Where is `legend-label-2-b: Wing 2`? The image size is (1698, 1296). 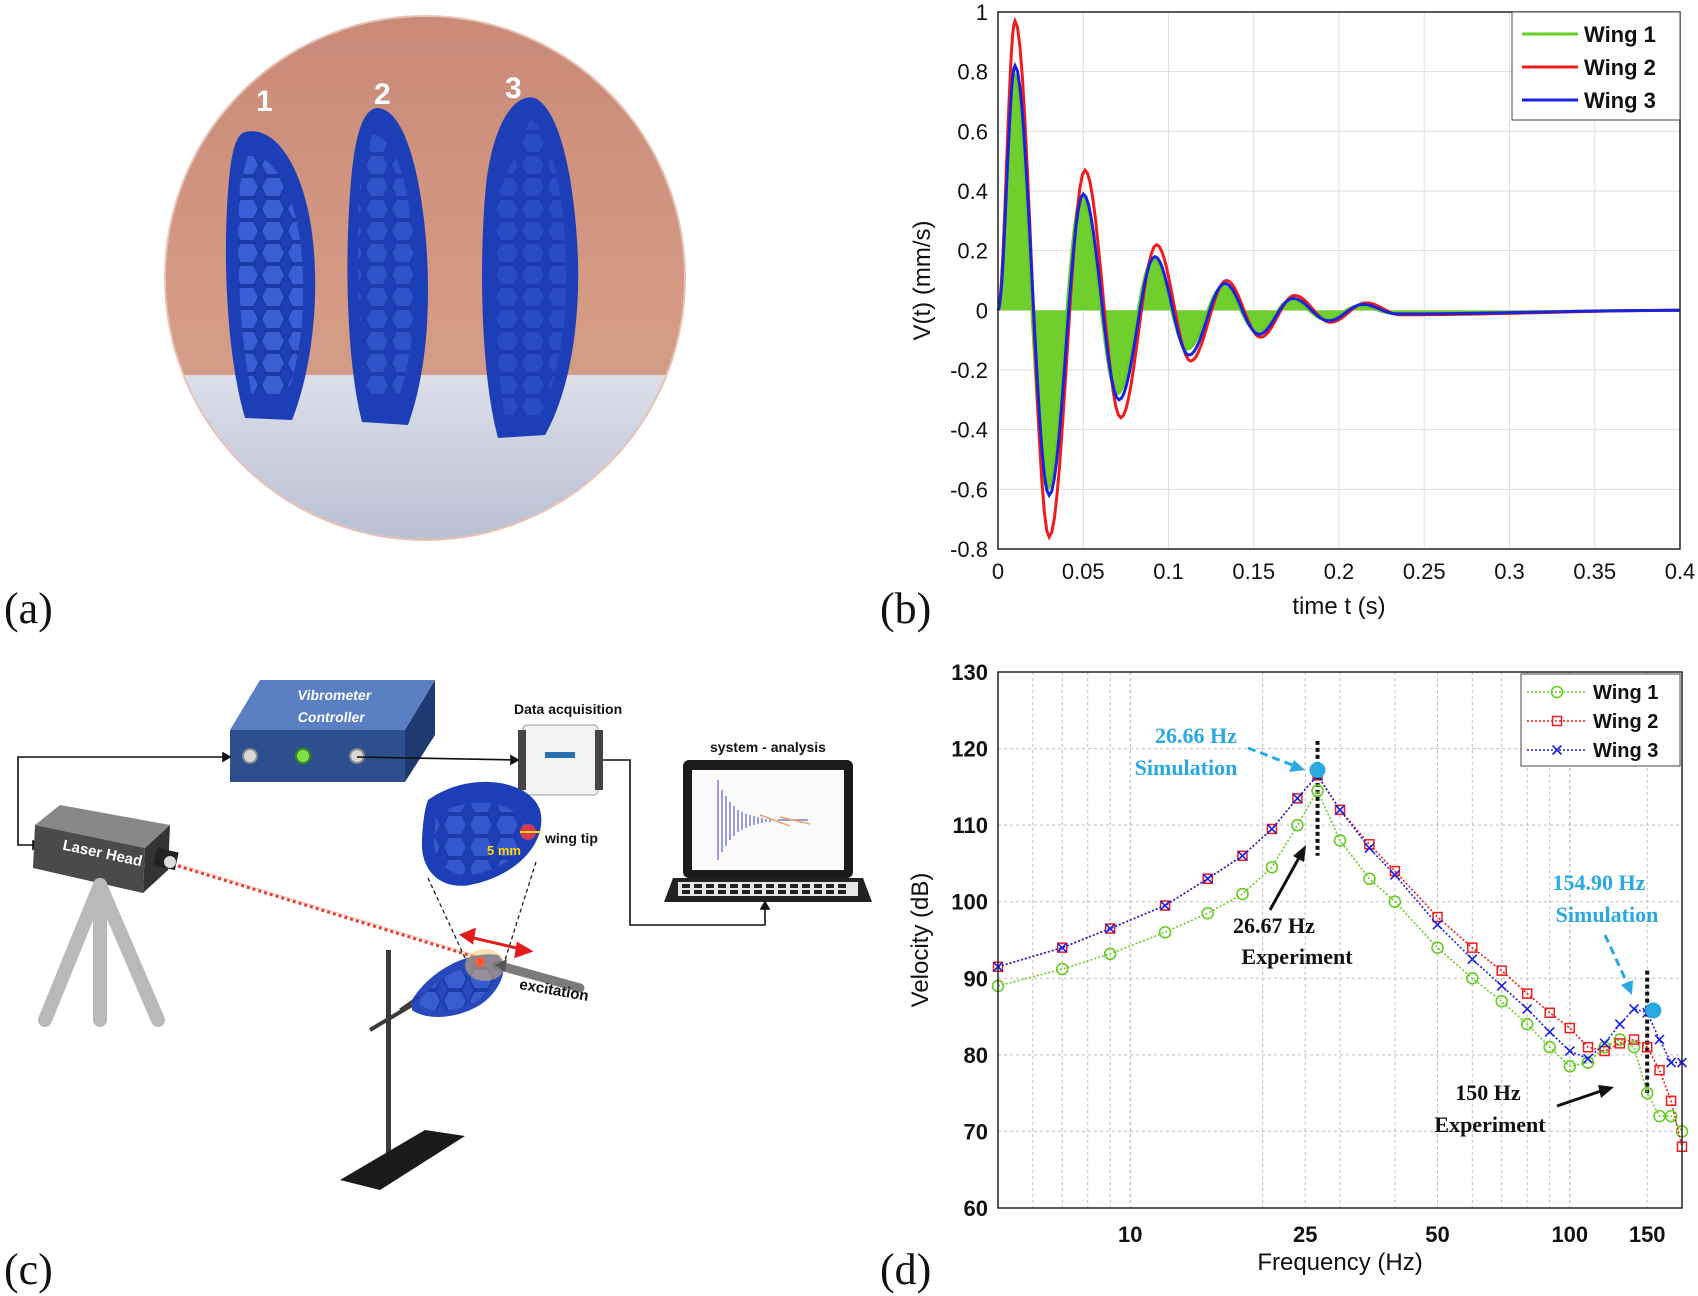 legend-label-2-b: Wing 2 is located at coordinates (1620, 67).